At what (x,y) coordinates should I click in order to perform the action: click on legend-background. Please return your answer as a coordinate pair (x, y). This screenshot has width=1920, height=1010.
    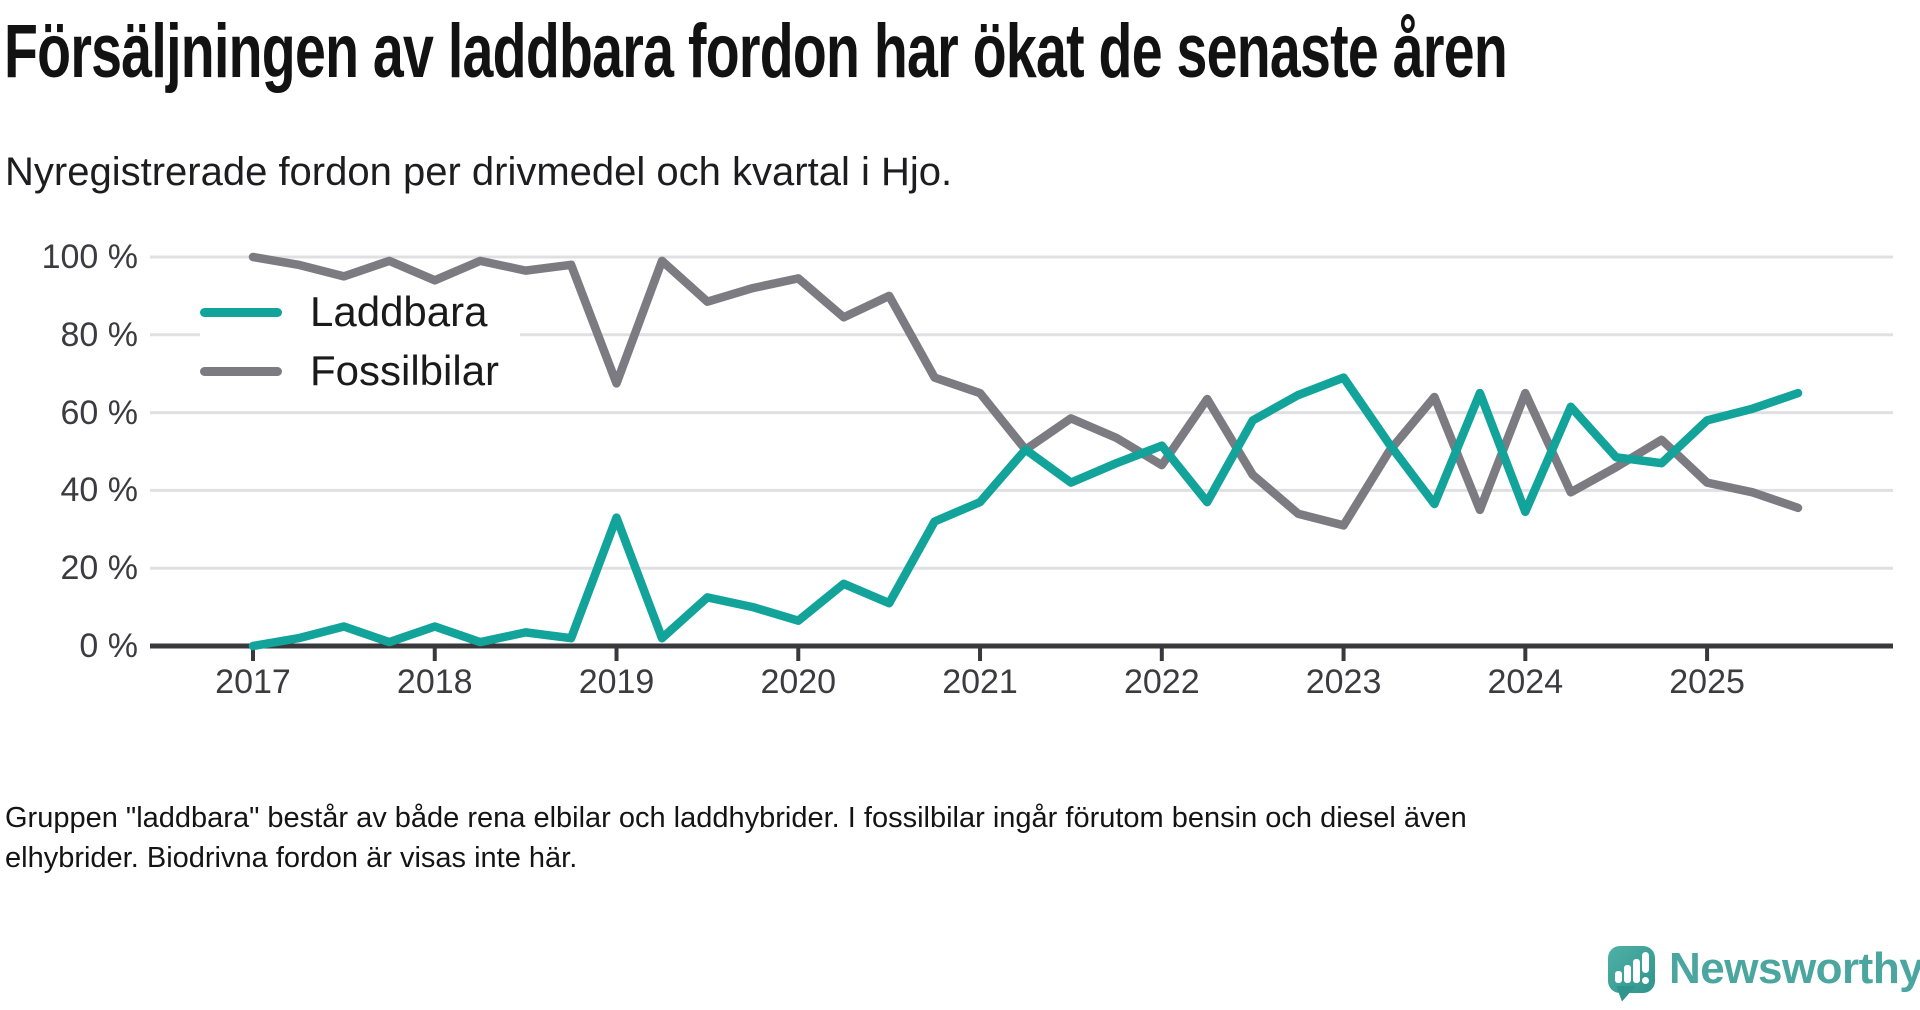
    Looking at the image, I should click on (360, 341).